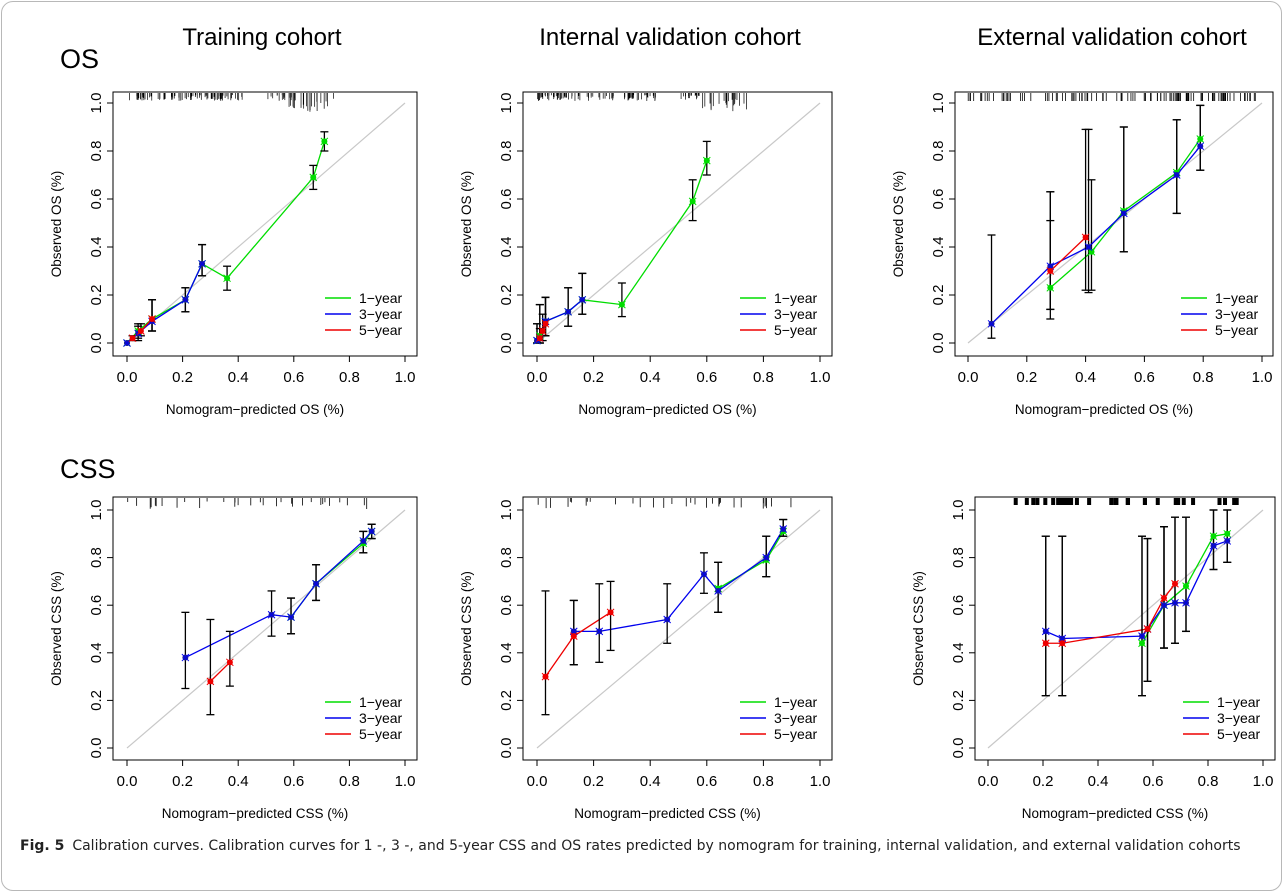 The image size is (1285, 894). Describe the element at coordinates (262, 37) in the screenshot. I see `column-title-training: Training cohort` at that location.